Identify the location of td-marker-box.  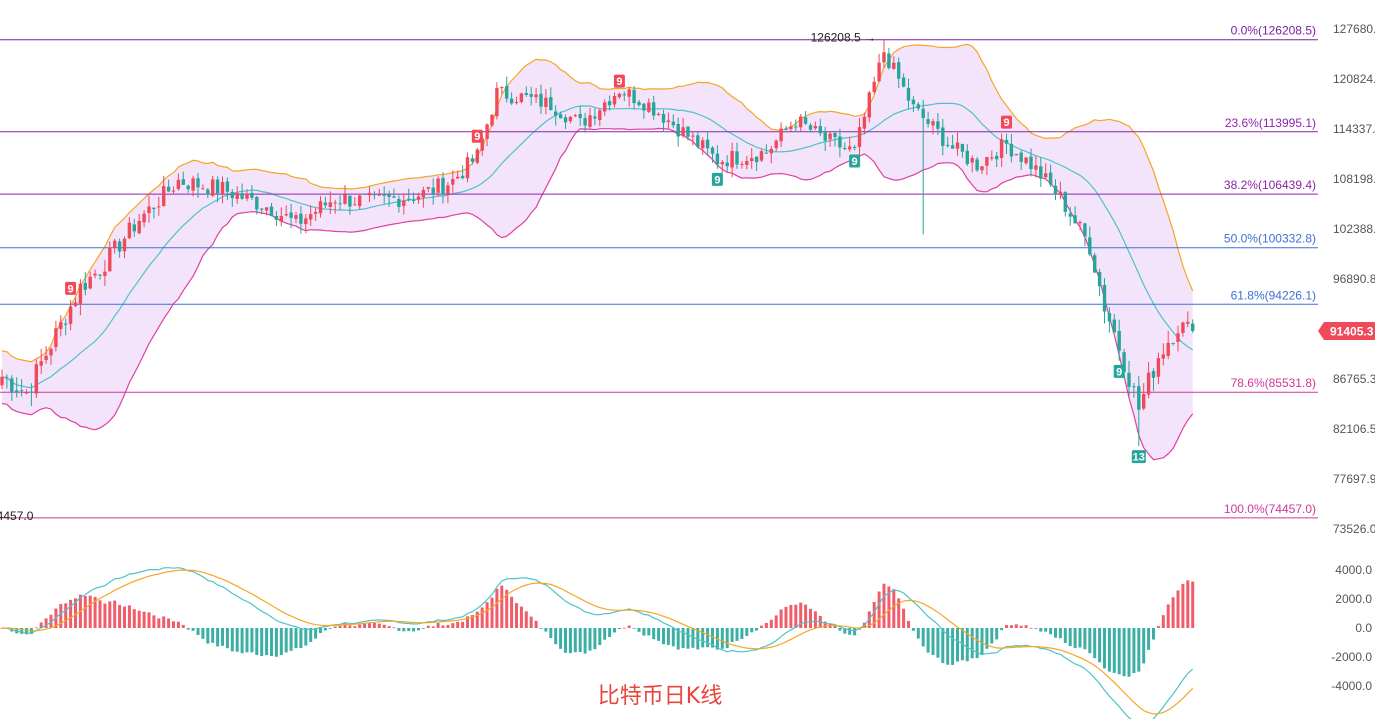
(477, 136).